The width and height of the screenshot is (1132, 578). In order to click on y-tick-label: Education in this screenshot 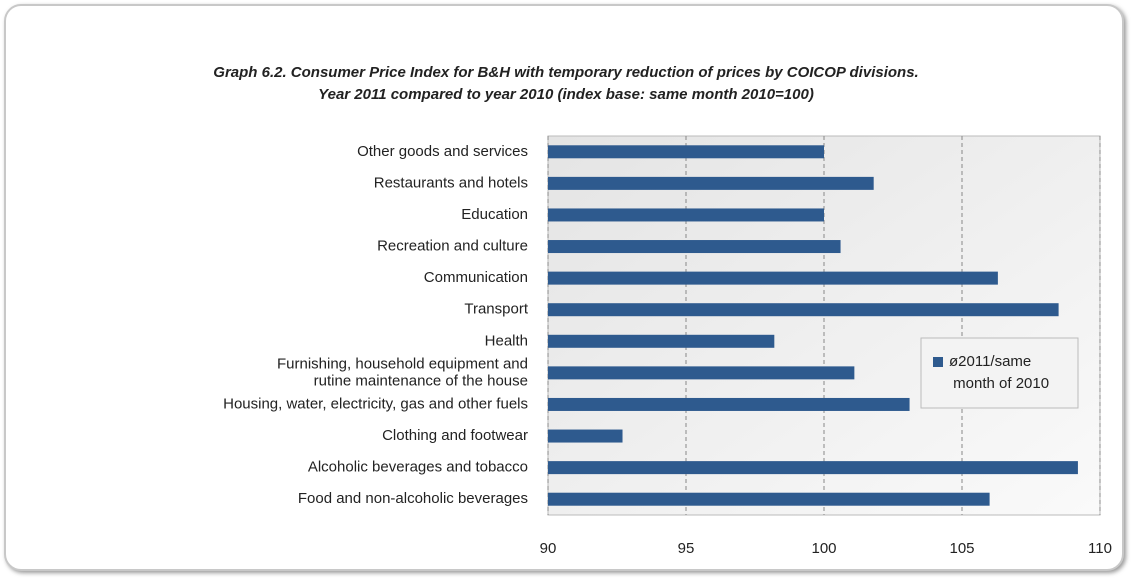, I will do `click(494, 214)`.